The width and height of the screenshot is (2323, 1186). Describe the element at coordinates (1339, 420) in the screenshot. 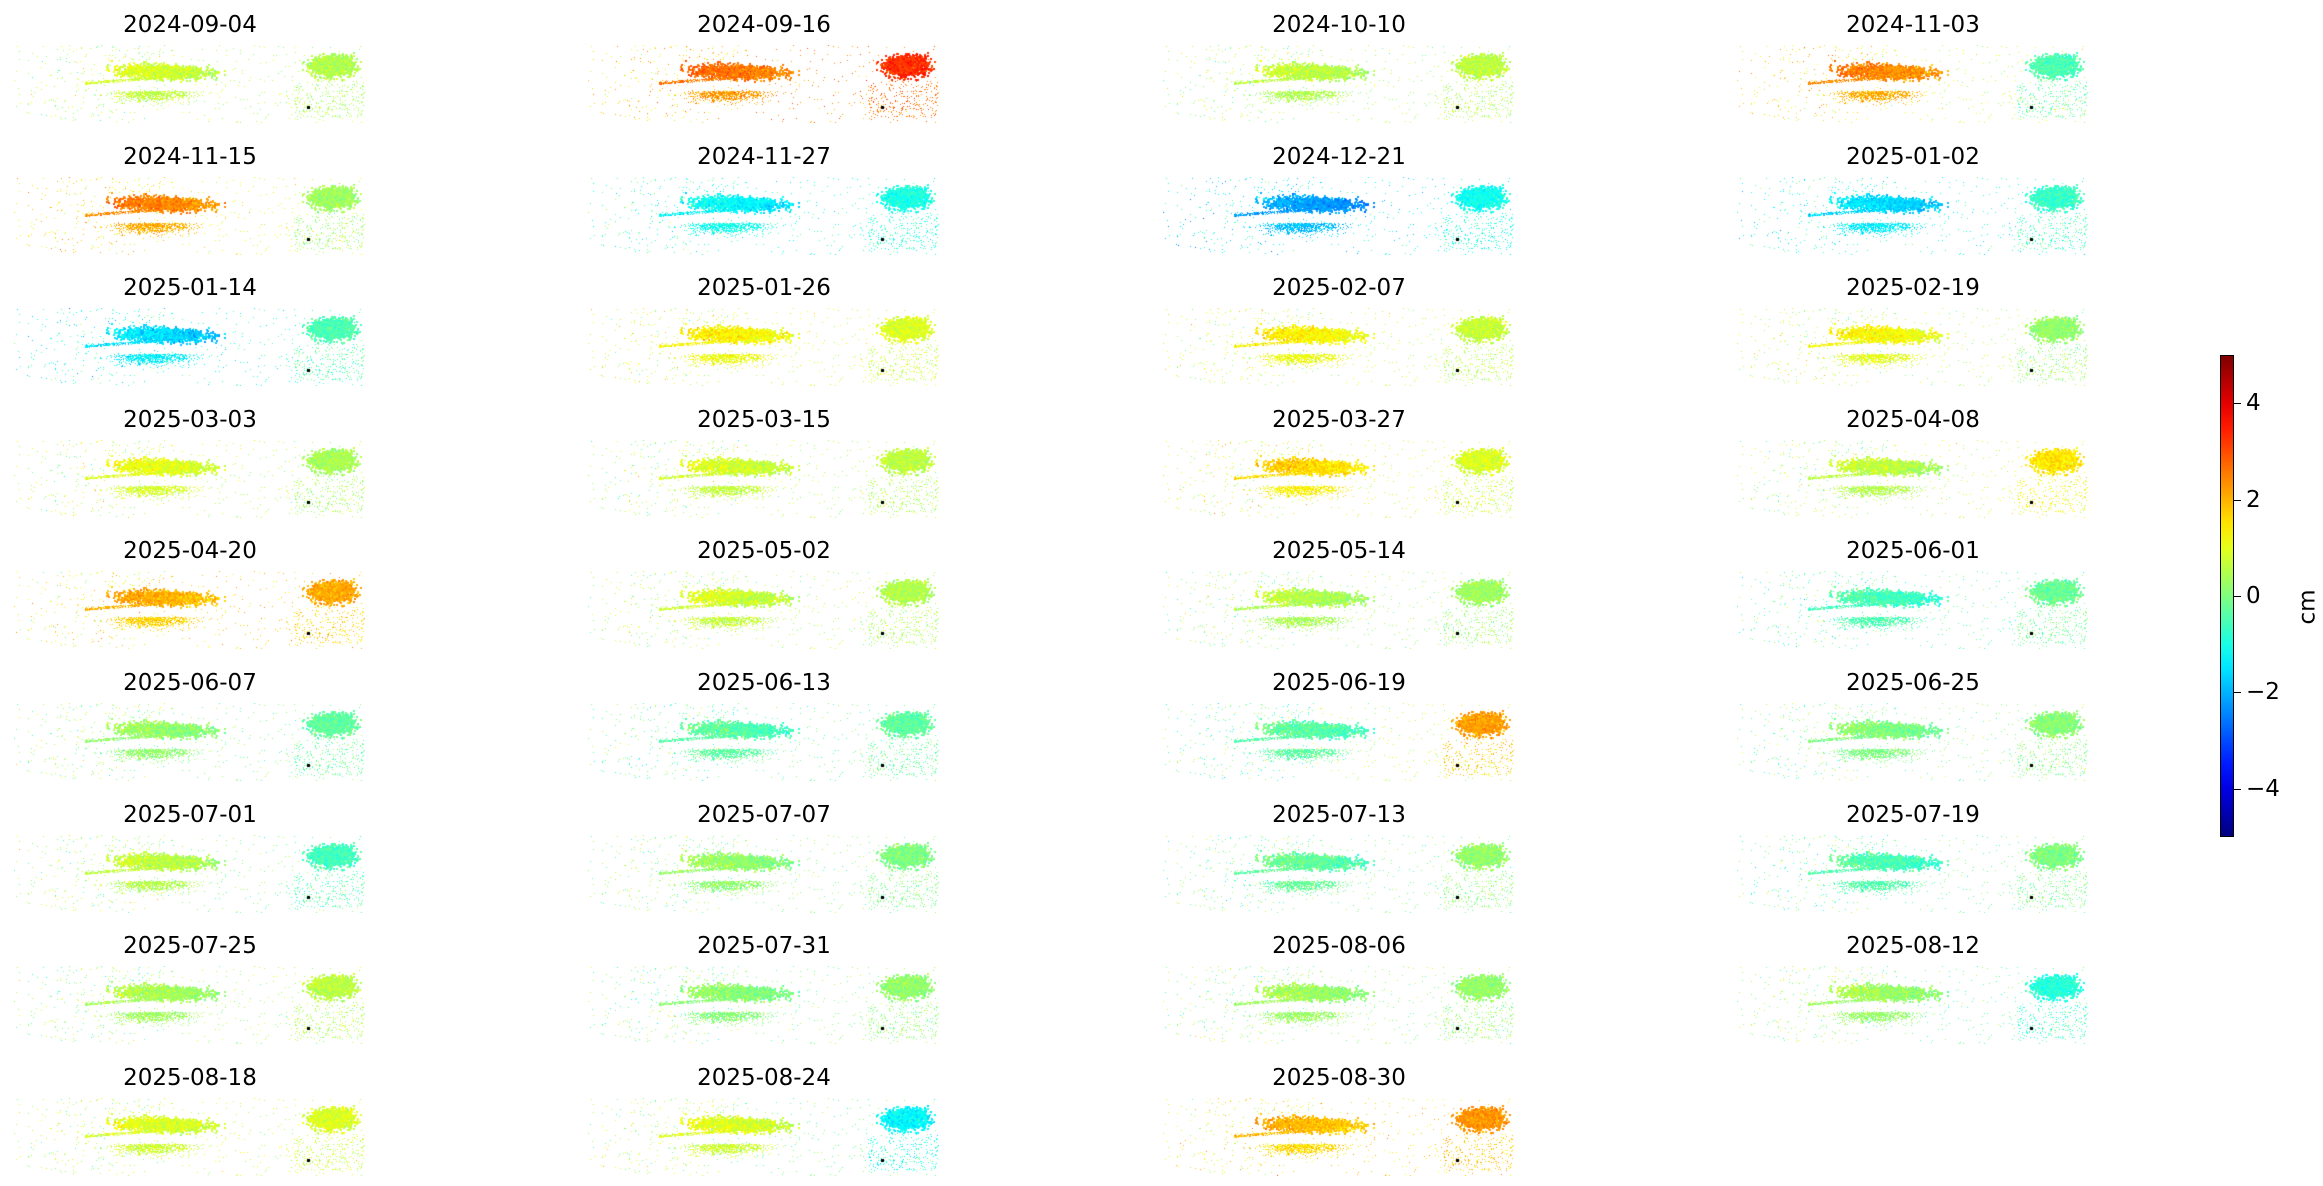

I see `panel-date-title: 2025-03-27` at that location.